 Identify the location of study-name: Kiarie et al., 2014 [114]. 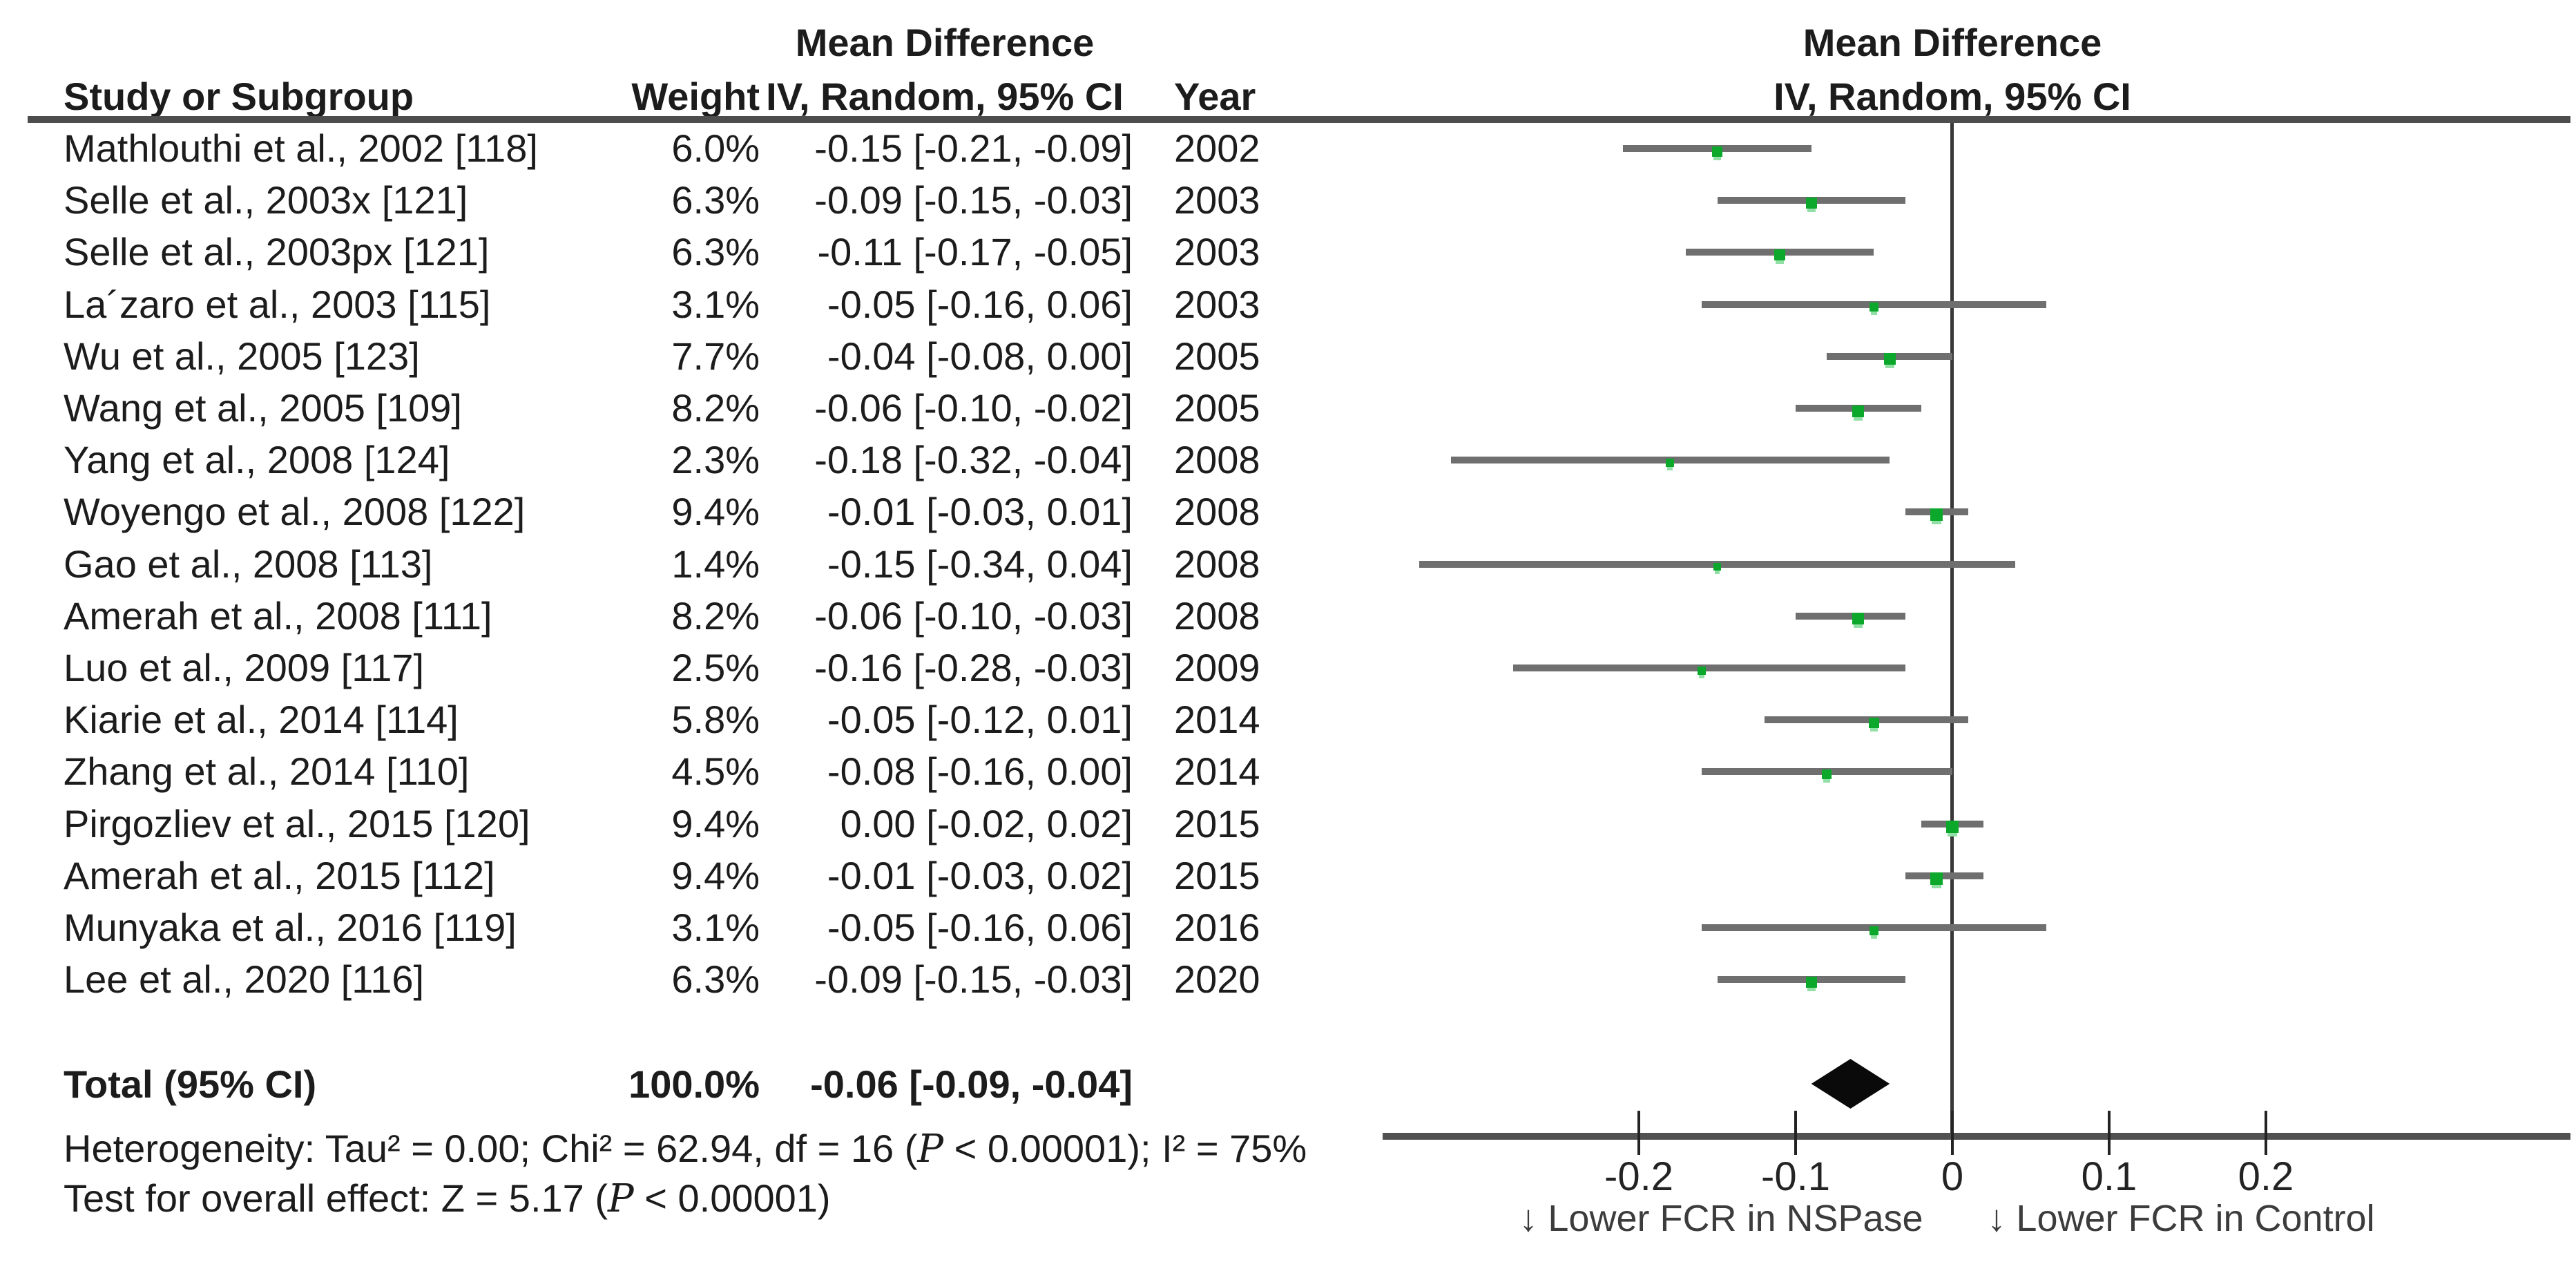
(261, 720).